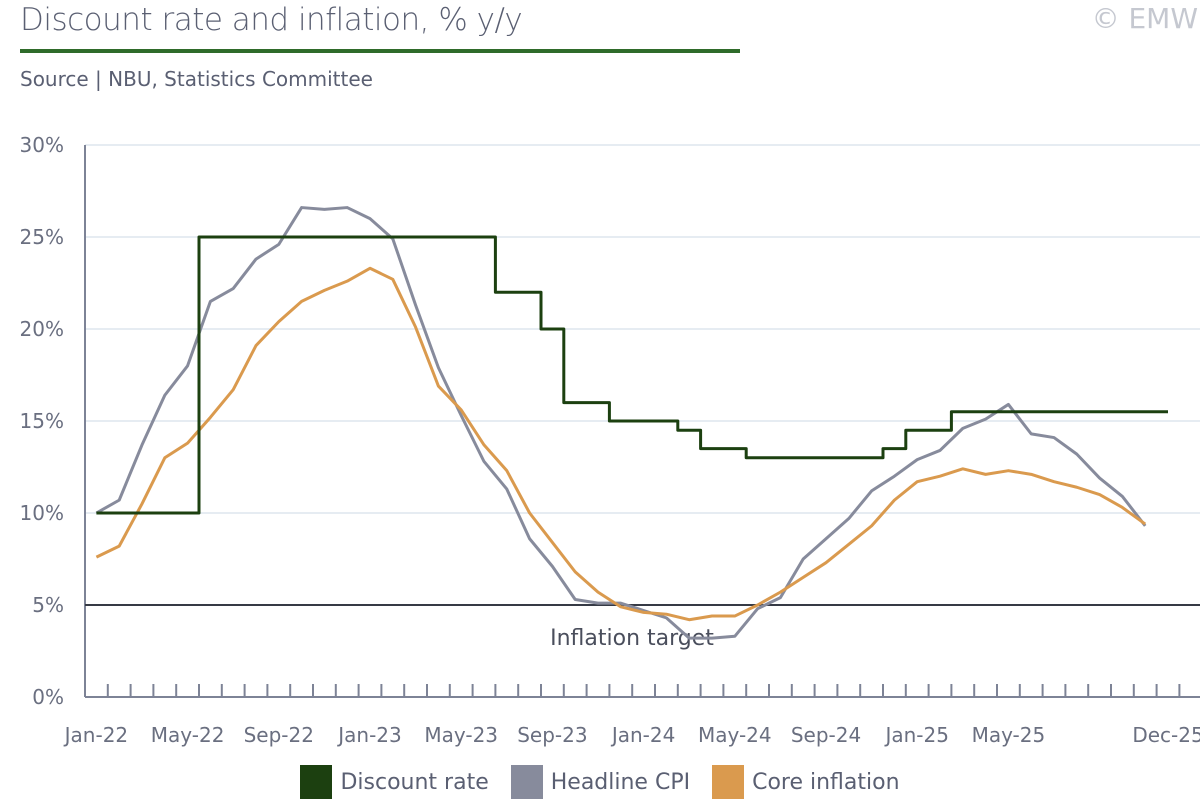 The image size is (1200, 800). I want to click on legend-item-discount-rate: Discount rate, so click(394, 782).